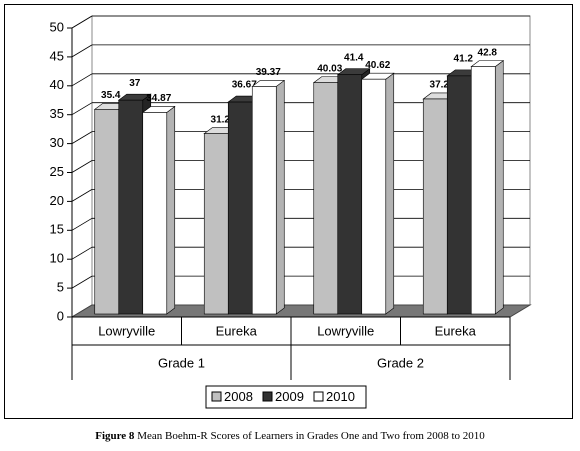 This screenshot has height=451, width=580. I want to click on group-label: Grade 2, so click(400, 362).